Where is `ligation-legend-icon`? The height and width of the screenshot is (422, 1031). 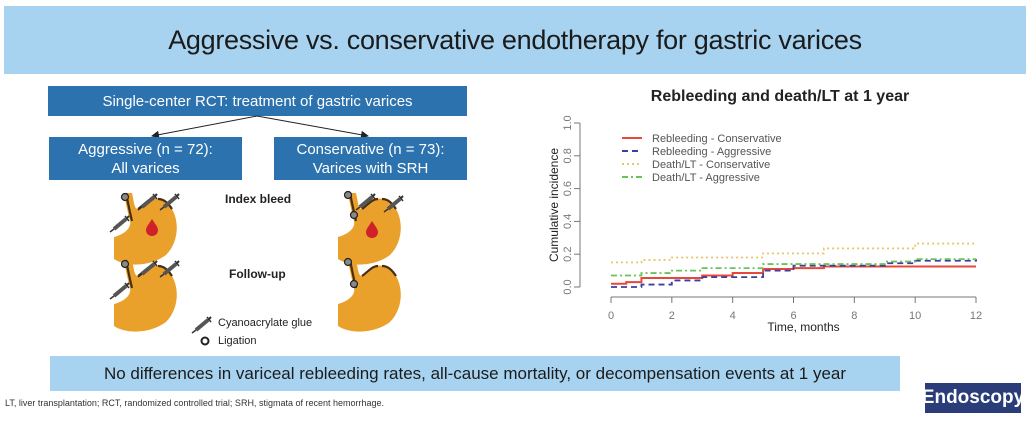
ligation-legend-icon is located at coordinates (205, 341).